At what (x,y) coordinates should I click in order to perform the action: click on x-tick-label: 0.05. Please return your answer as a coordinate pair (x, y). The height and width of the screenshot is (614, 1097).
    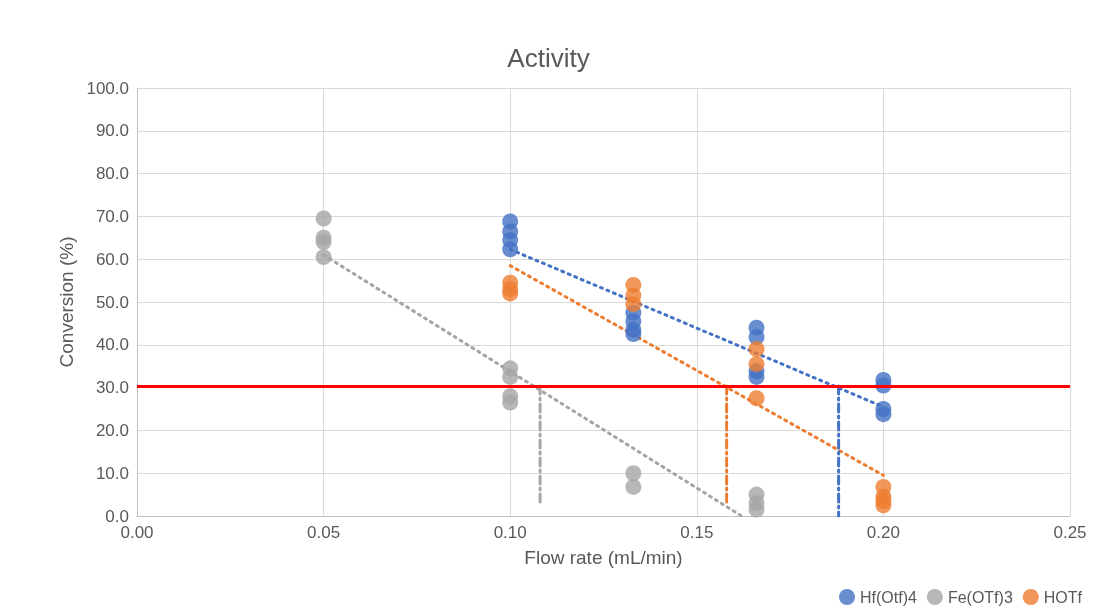
    Looking at the image, I should click on (324, 532).